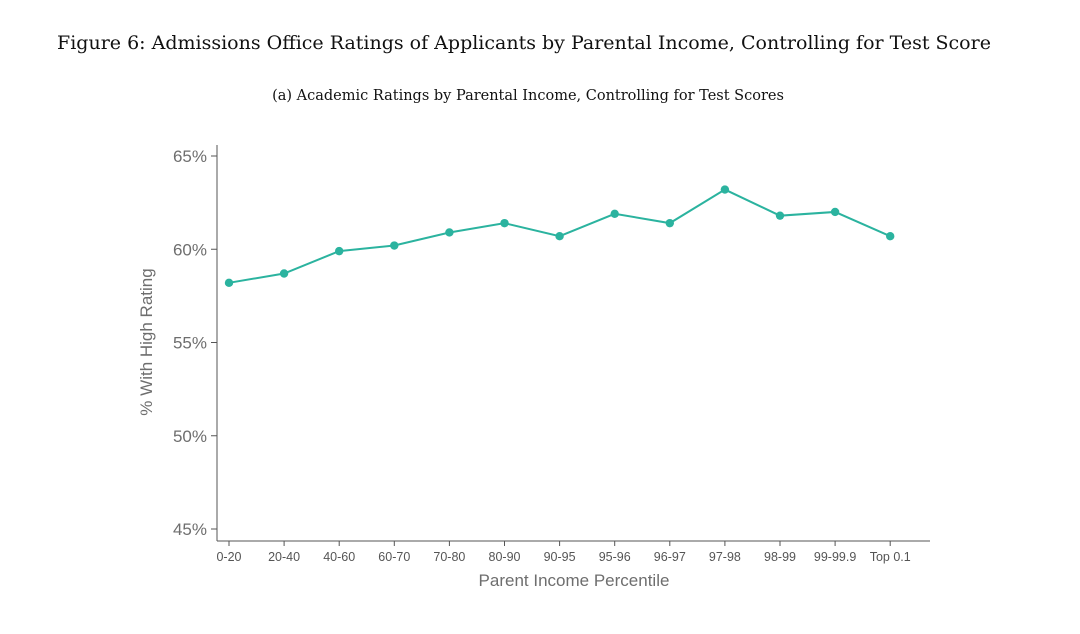  I want to click on x-tick-label: 99-99.9, so click(835, 557).